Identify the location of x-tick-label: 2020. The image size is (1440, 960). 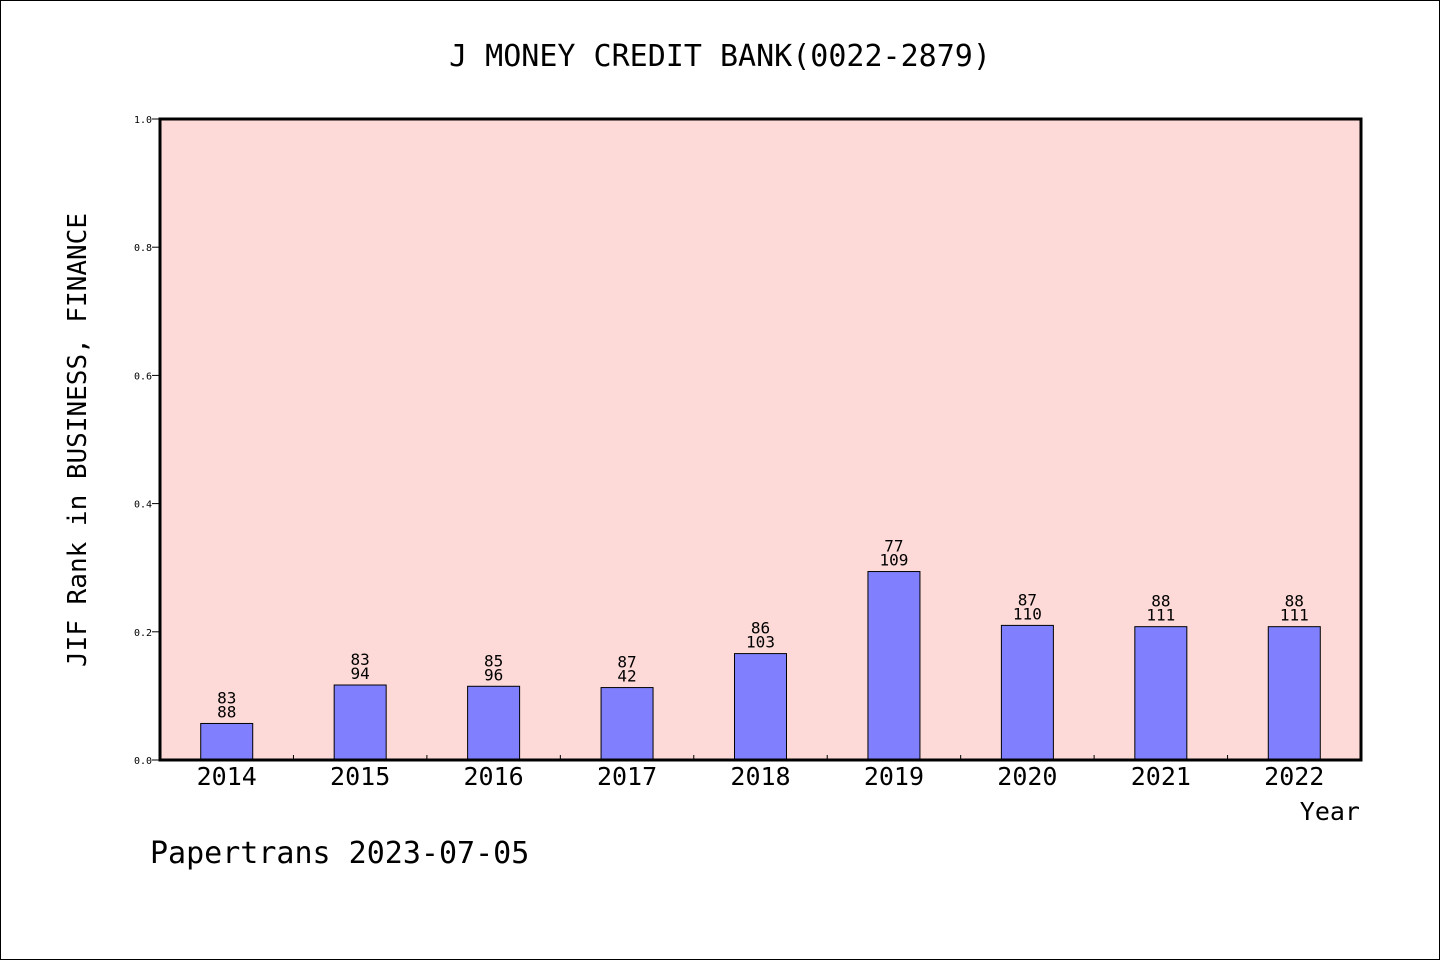
(1027, 776).